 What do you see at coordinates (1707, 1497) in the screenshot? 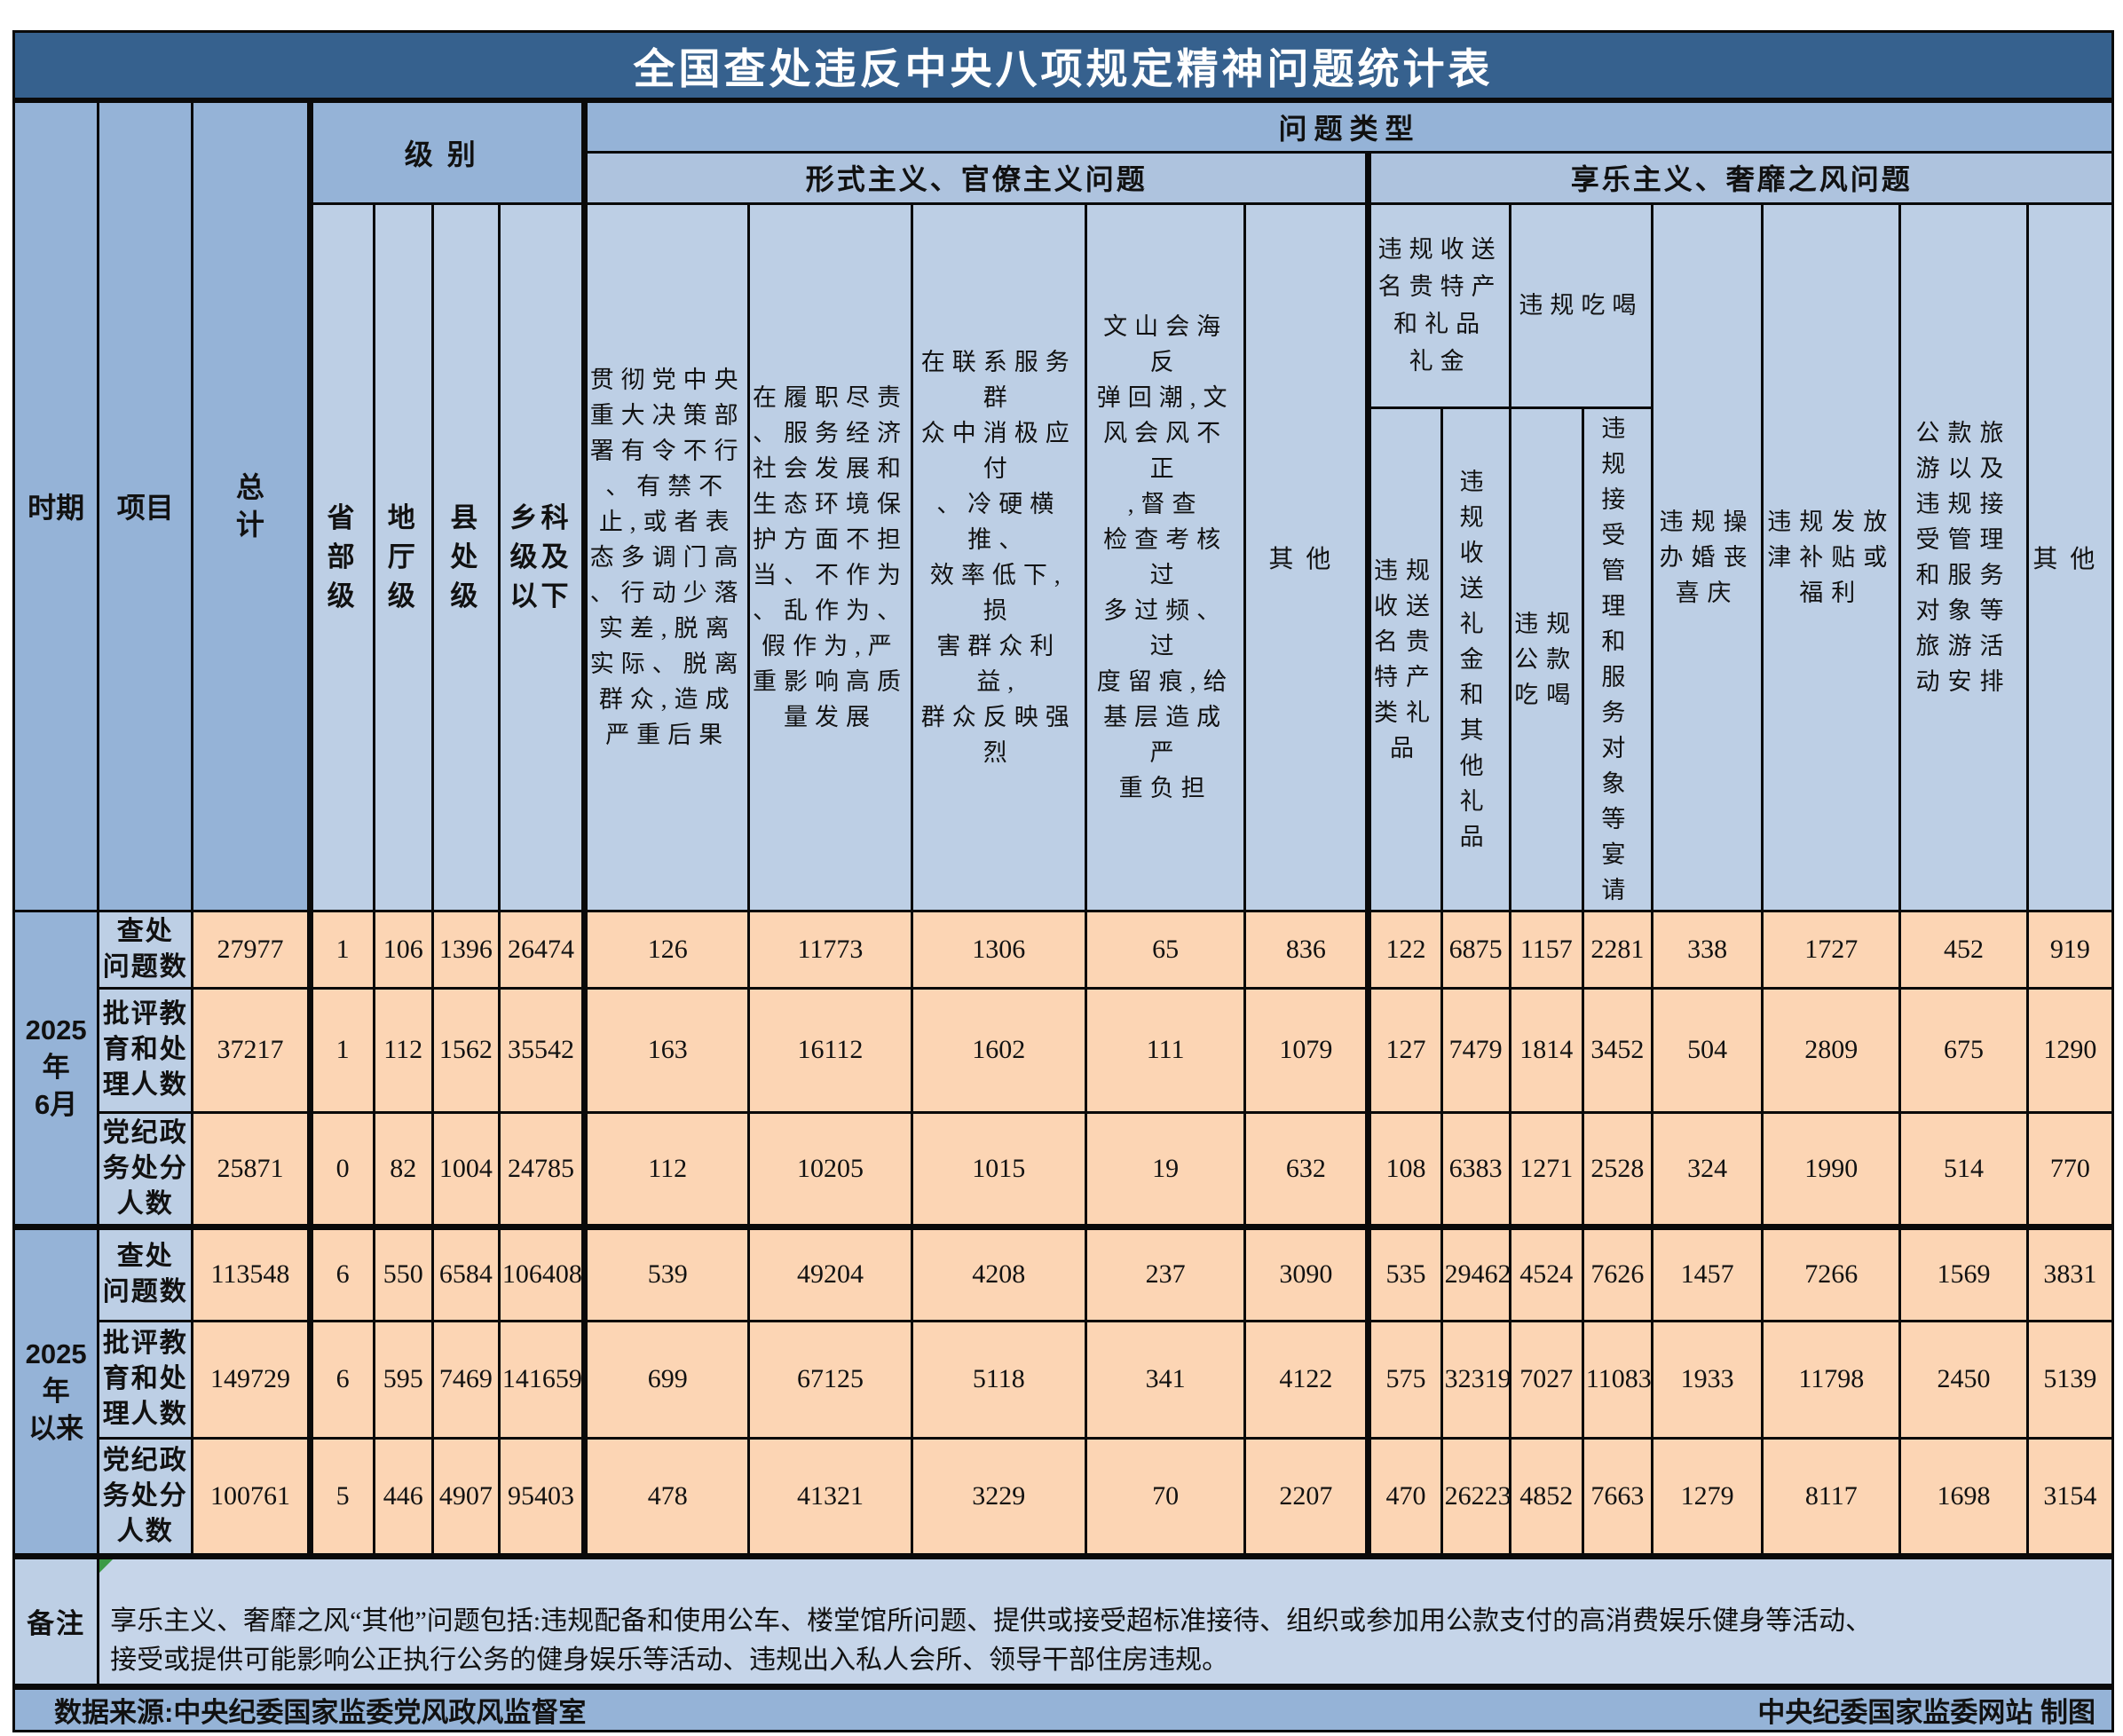
I see `value-cell: 1279` at bounding box center [1707, 1497].